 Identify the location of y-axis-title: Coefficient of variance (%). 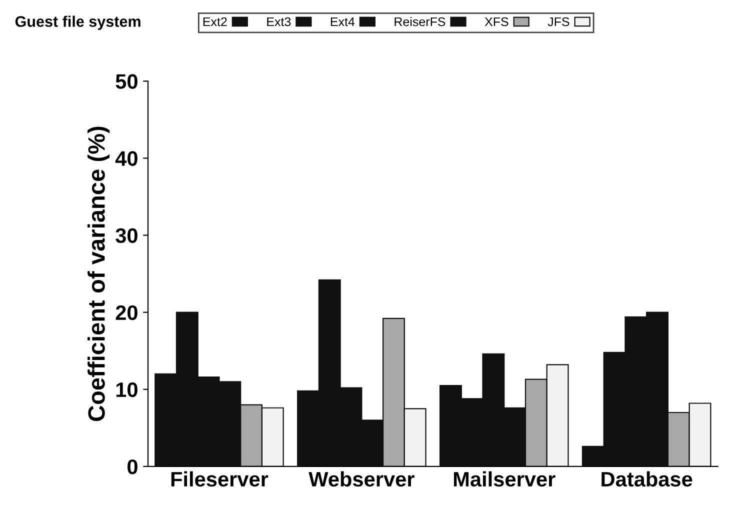
(99, 274).